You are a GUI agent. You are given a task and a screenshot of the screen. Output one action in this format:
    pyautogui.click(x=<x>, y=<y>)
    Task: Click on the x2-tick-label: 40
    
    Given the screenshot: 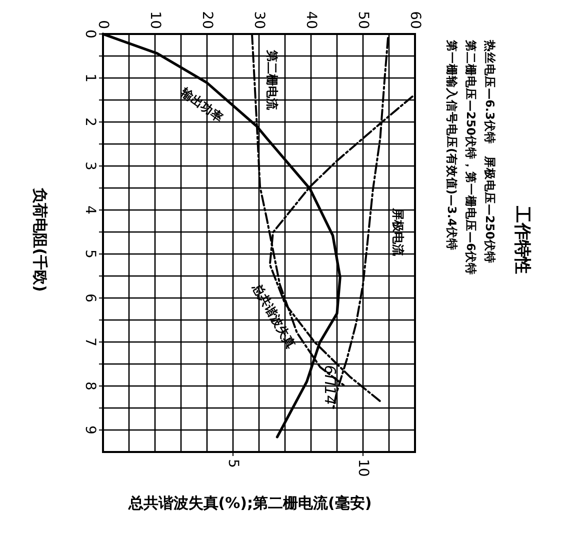 What is the action you would take?
    pyautogui.click(x=311, y=20)
    